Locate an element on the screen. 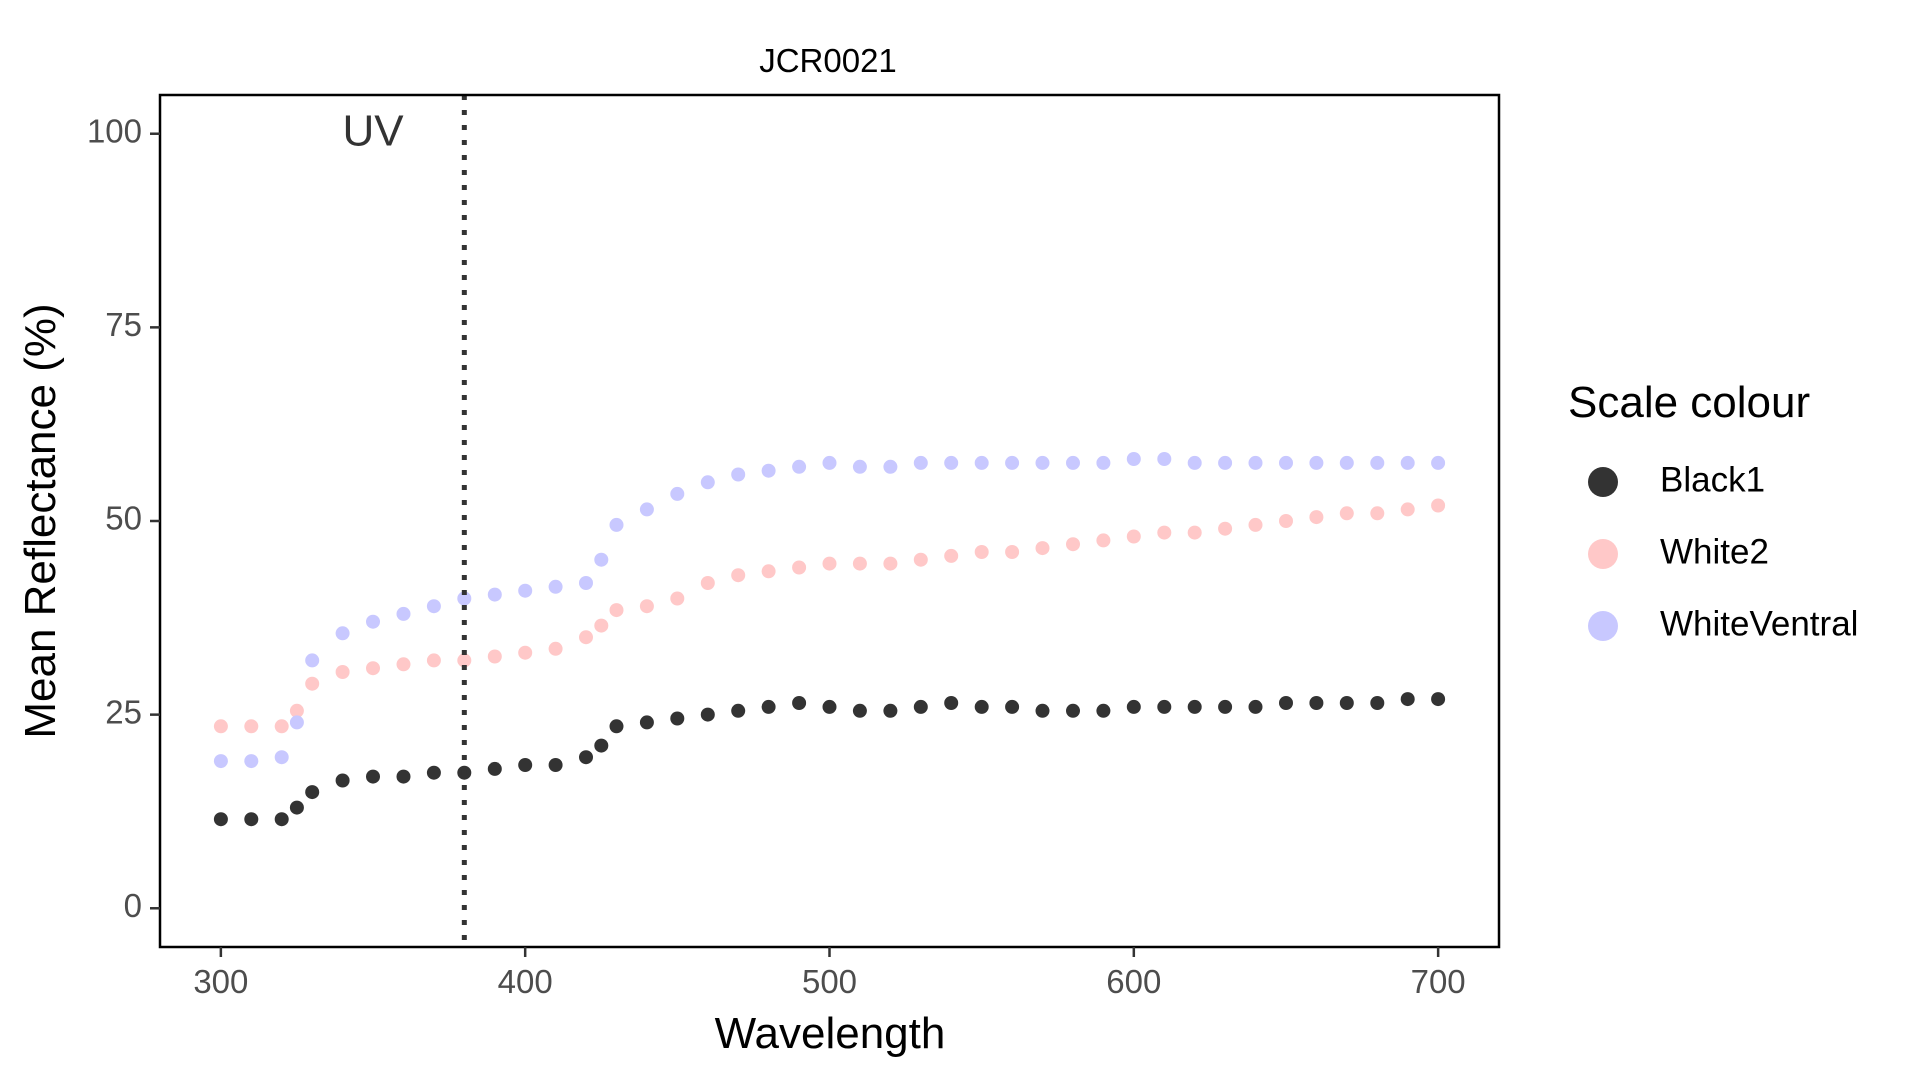  x-tick-label: 500 is located at coordinates (829, 981).